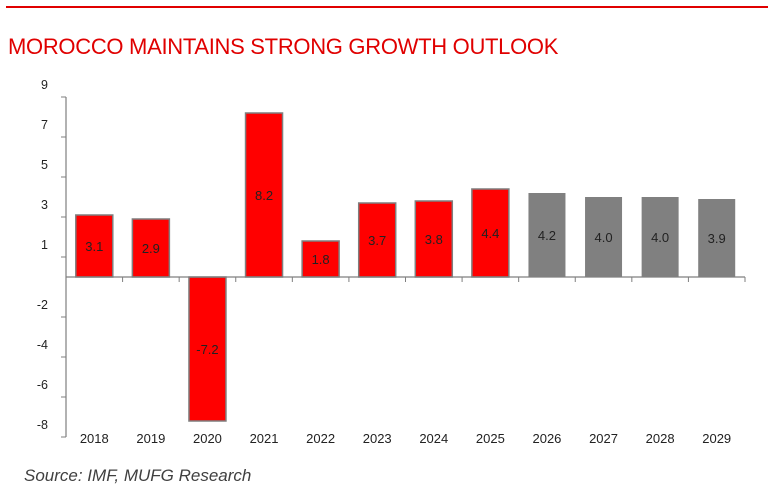  I want to click on bar-2028, so click(660, 237).